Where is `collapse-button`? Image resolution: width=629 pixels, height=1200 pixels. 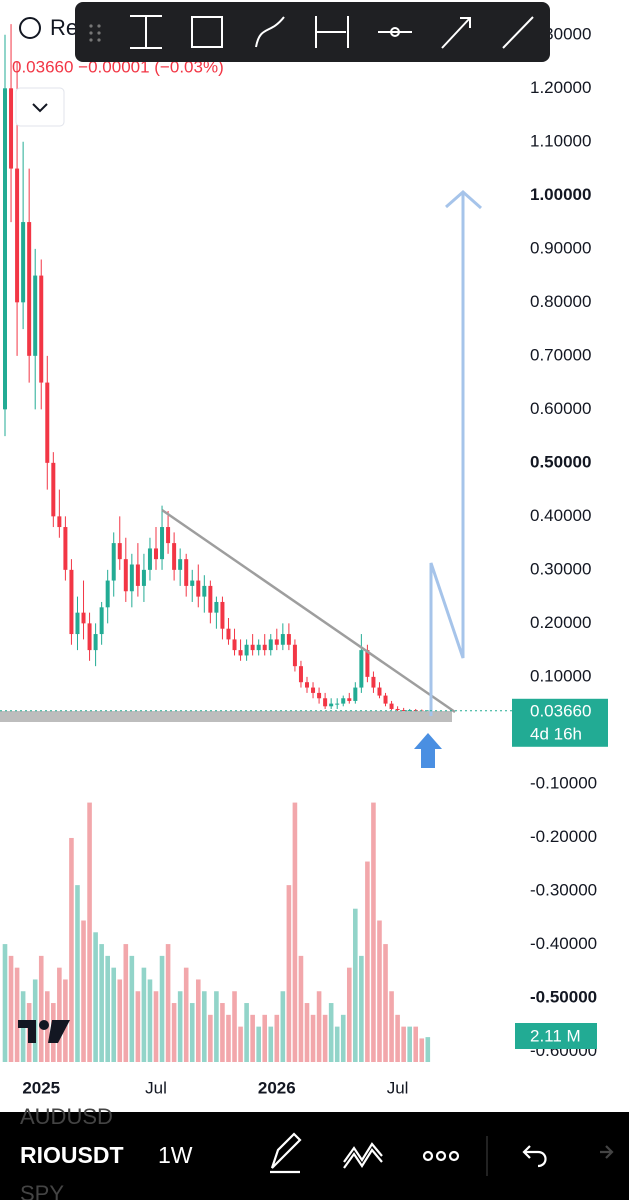
collapse-button is located at coordinates (40, 107).